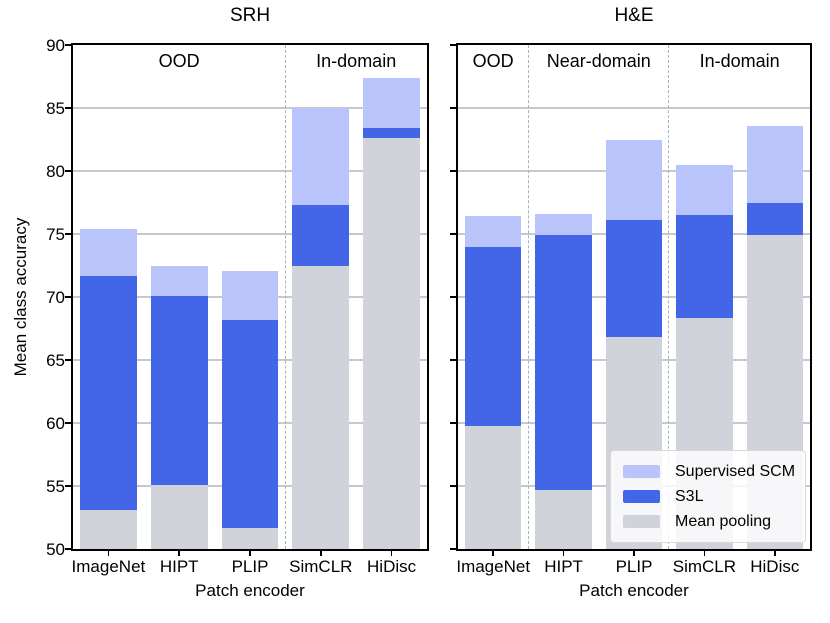 The height and width of the screenshot is (623, 830). Describe the element at coordinates (321, 407) in the screenshot. I see `bar-srh-simclr-mean-pooling` at that location.